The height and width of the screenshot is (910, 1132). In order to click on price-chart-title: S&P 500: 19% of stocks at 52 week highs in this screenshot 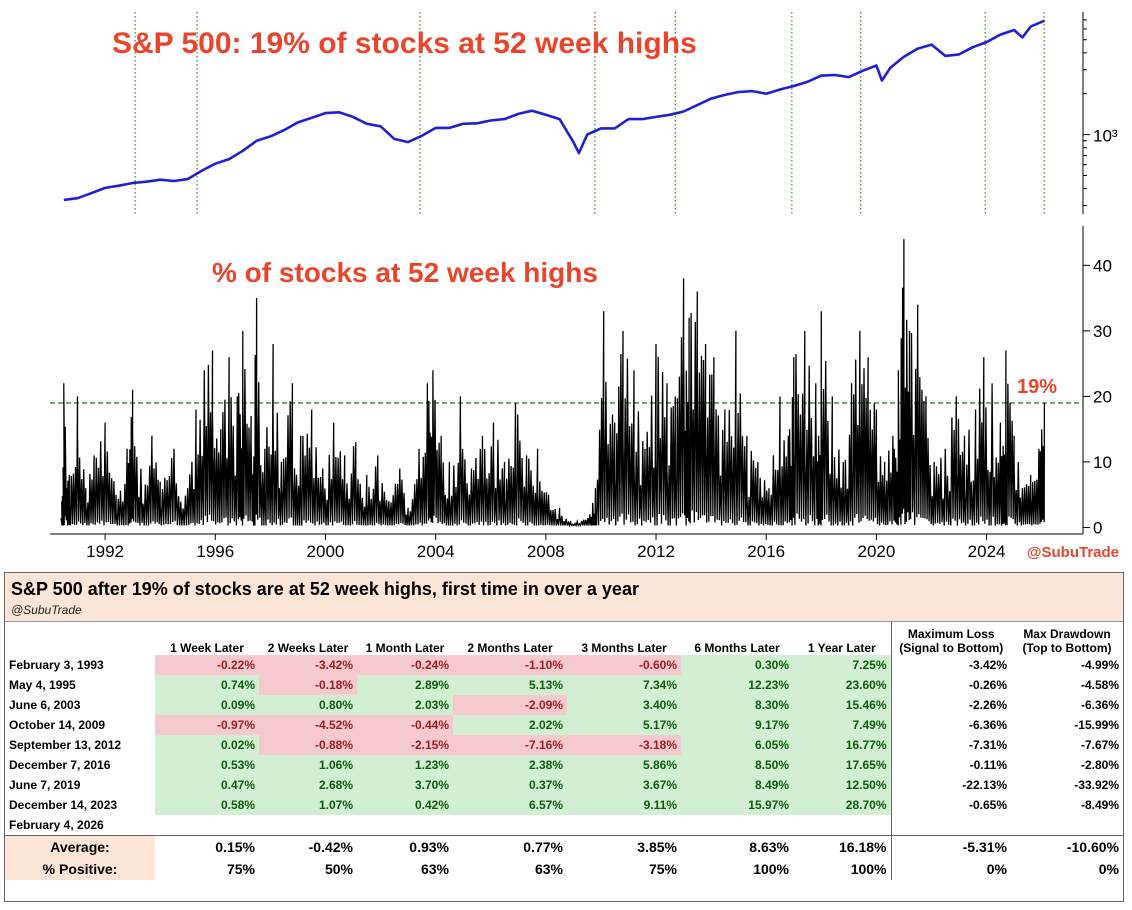, I will do `click(404, 43)`.